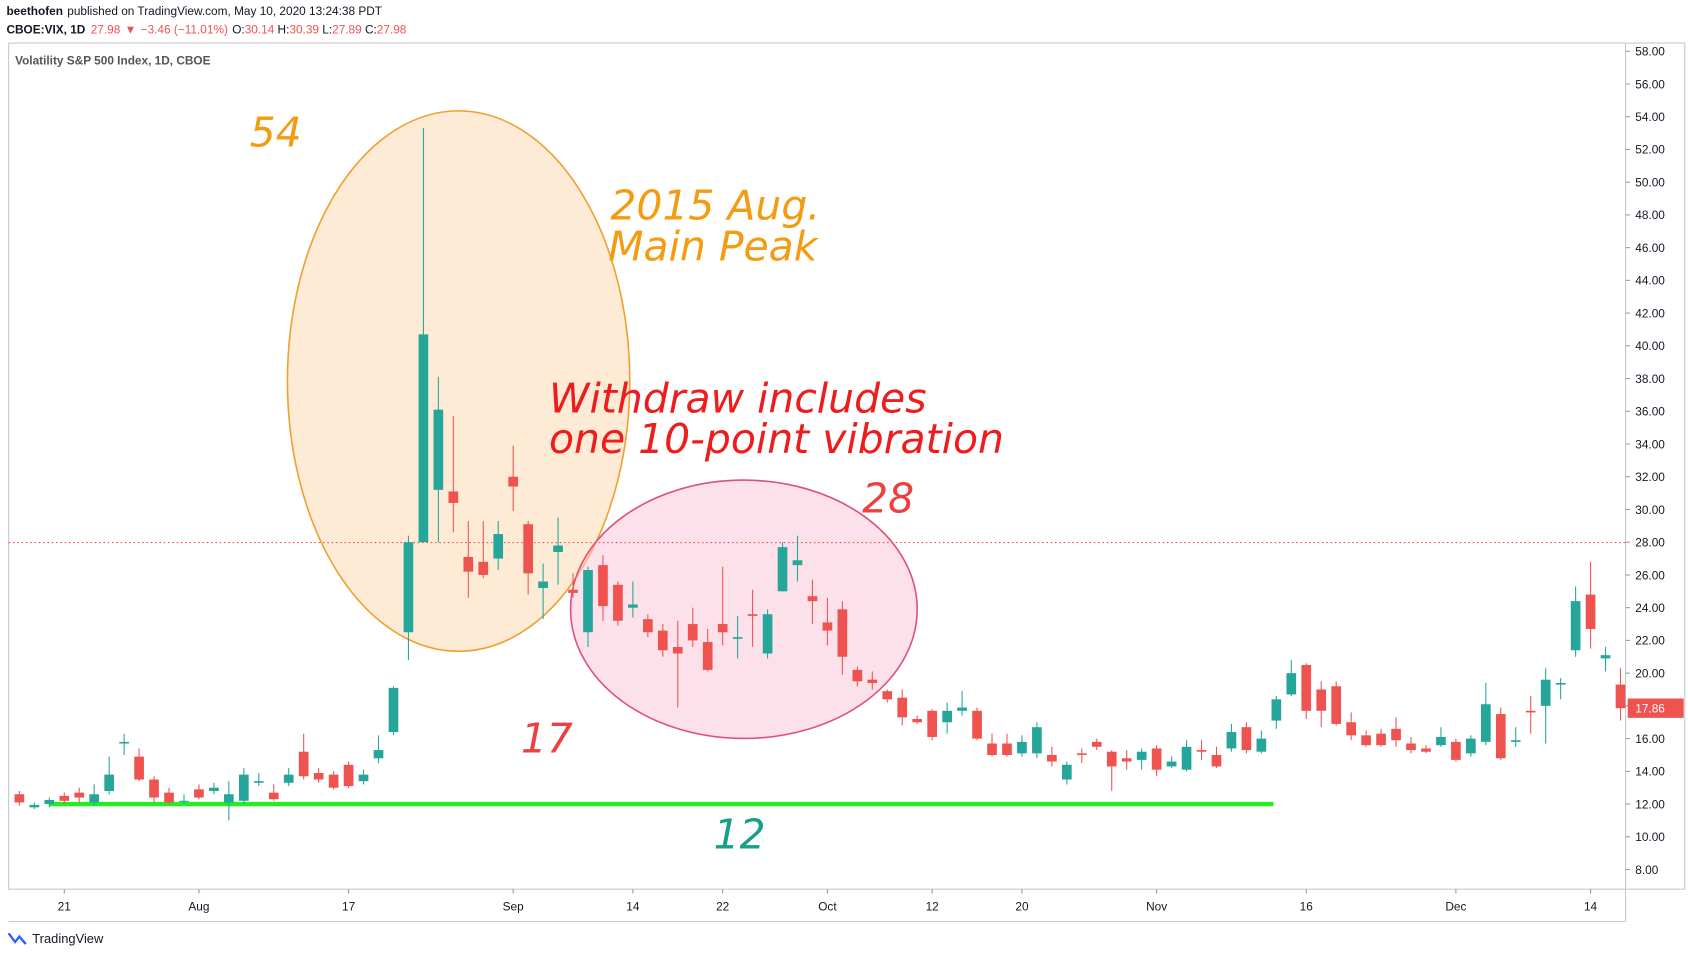 Image resolution: width=1688 pixels, height=957 pixels. What do you see at coordinates (1650, 543) in the screenshot?
I see `y-tick-label: 28.00` at bounding box center [1650, 543].